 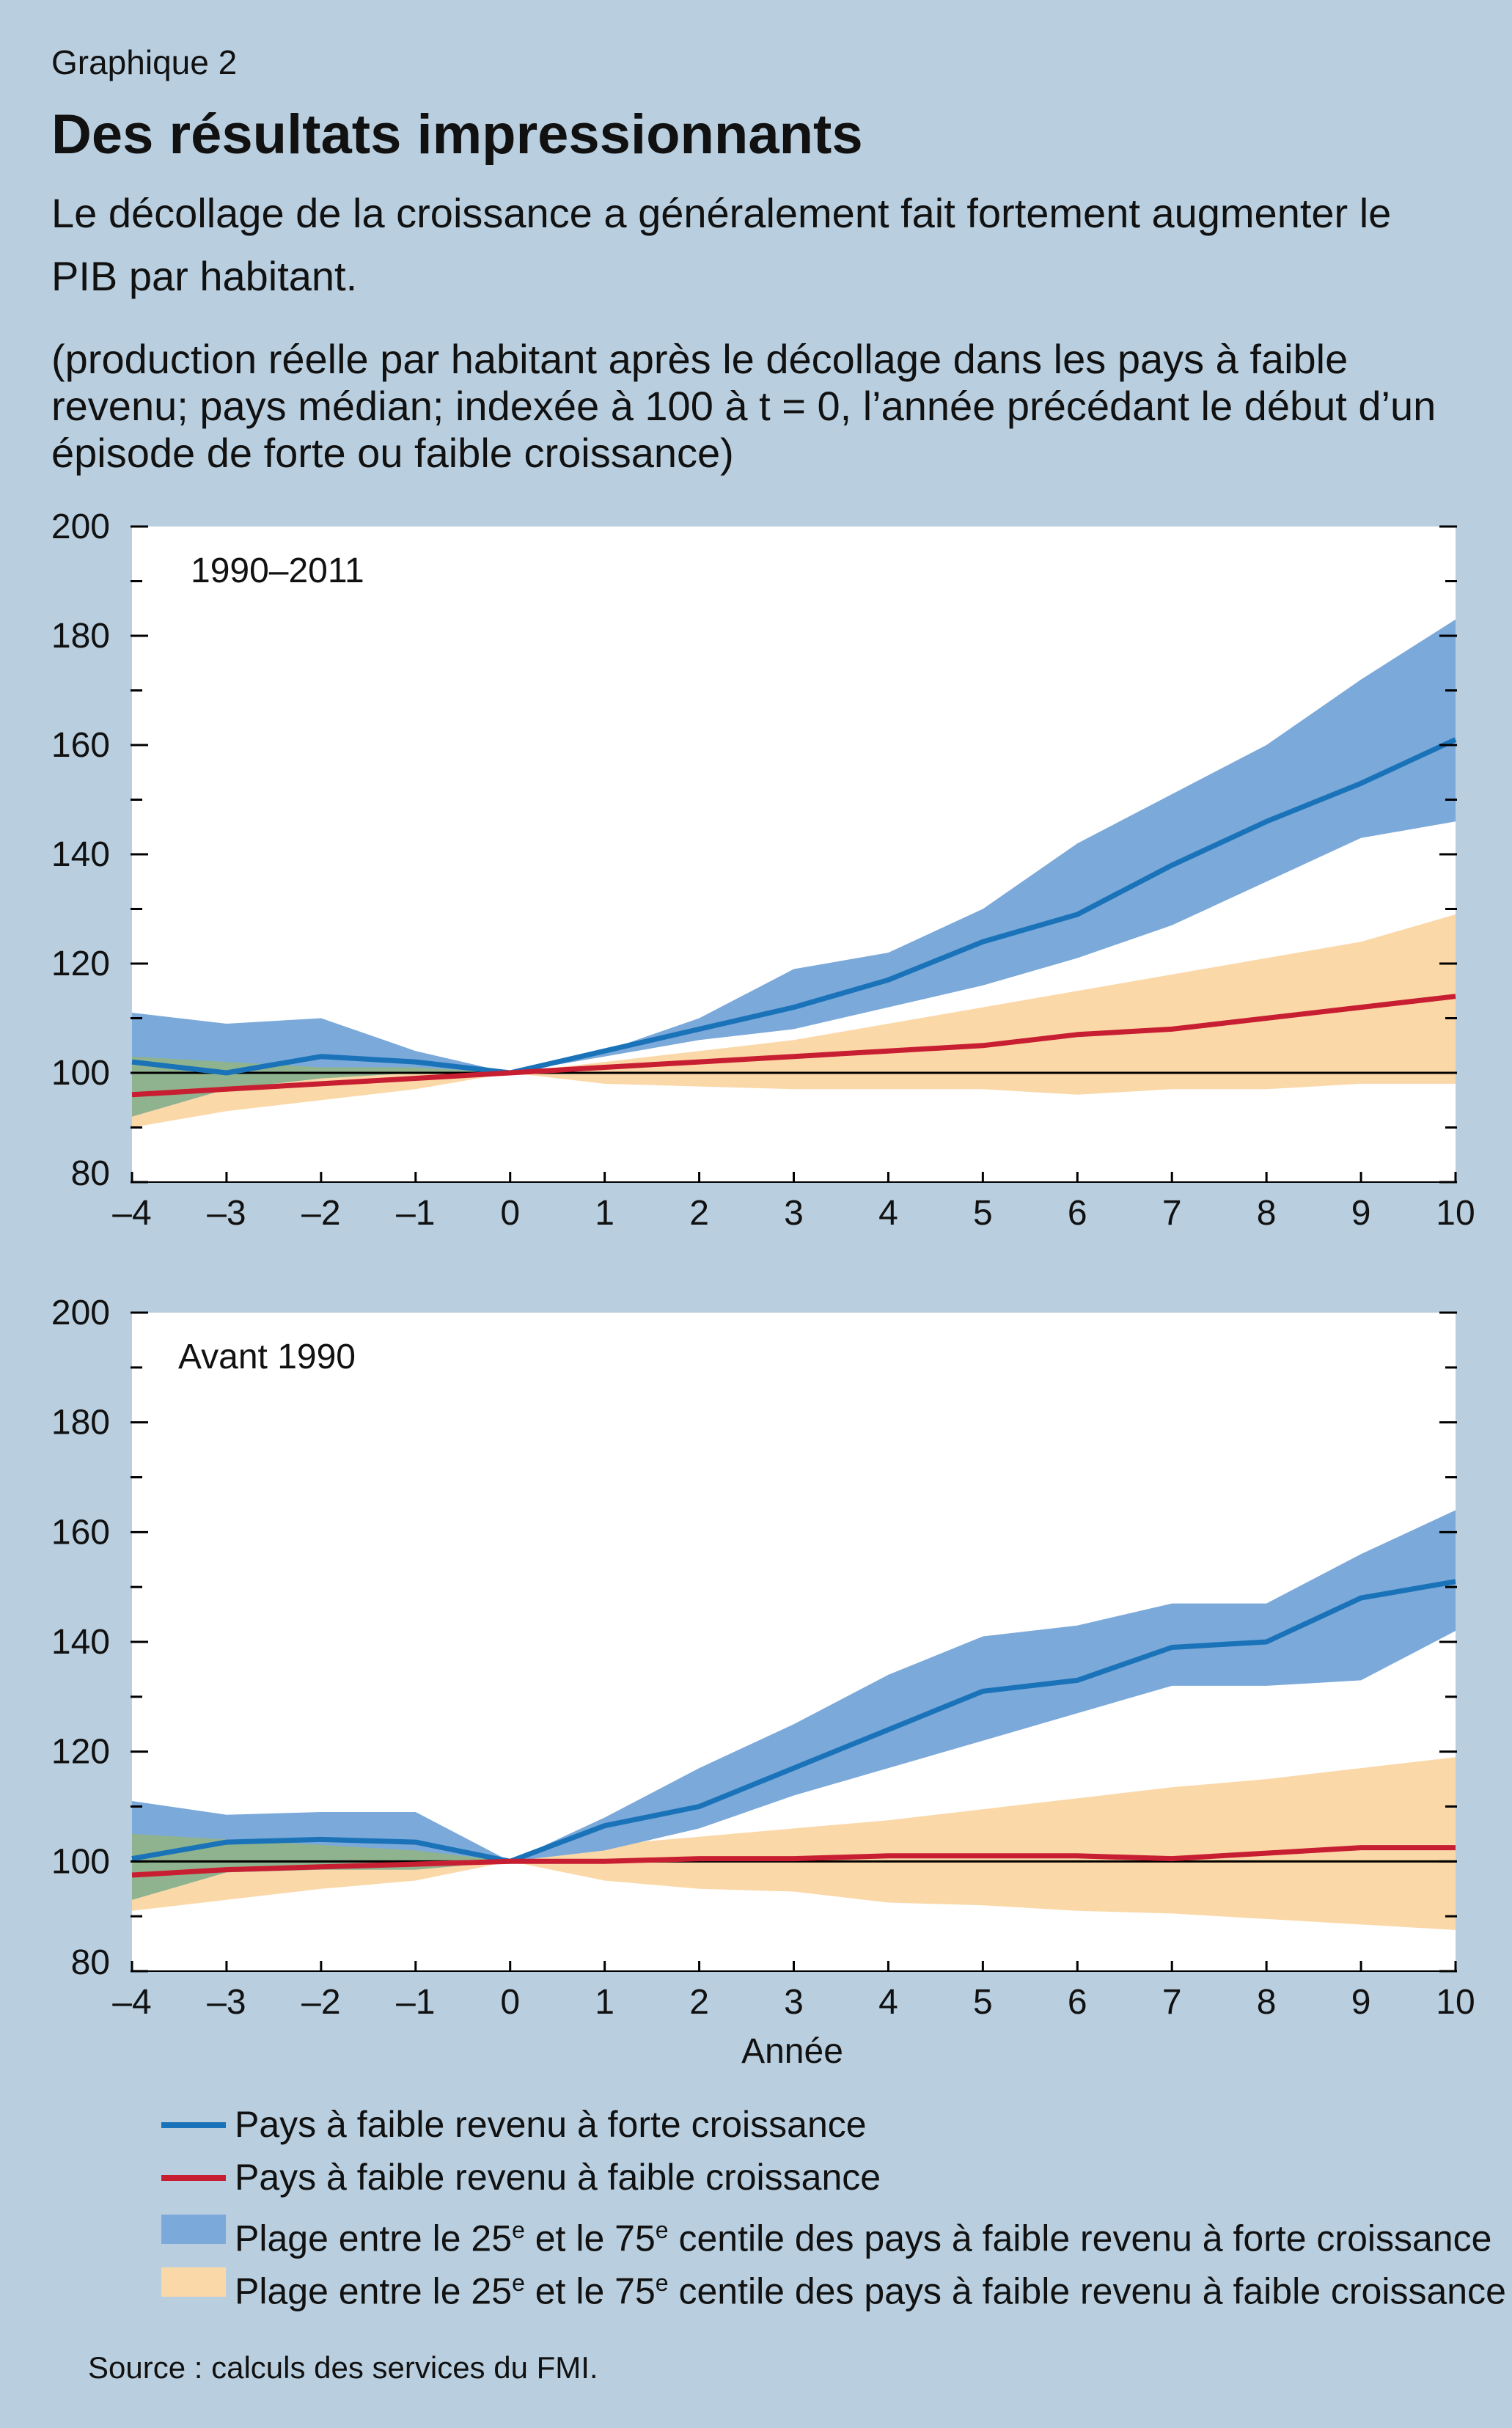 What do you see at coordinates (551, 2124) in the screenshot?
I see `legend-label-high-line: Pays à faible revenu à forte croissance` at bounding box center [551, 2124].